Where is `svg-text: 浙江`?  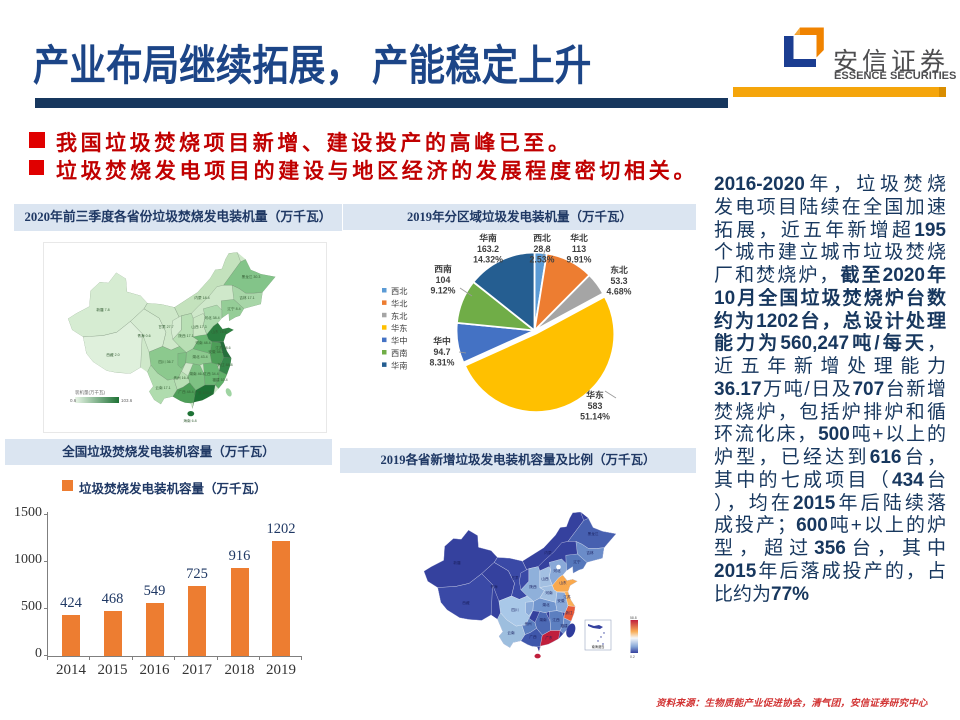 svg-text: 浙江 is located at coordinates (569, 612).